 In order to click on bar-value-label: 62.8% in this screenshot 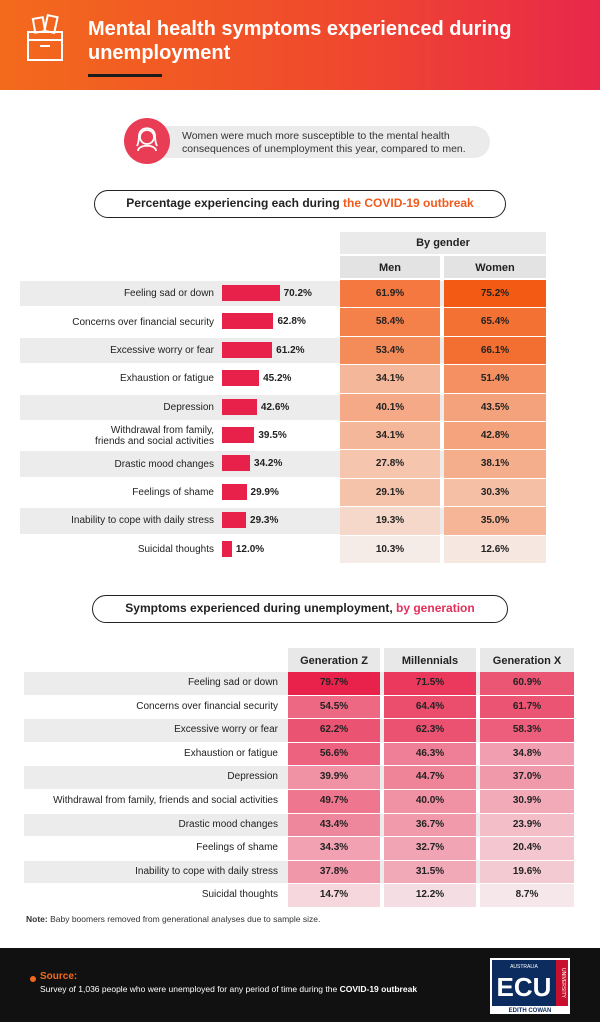, I will do `click(291, 322)`.